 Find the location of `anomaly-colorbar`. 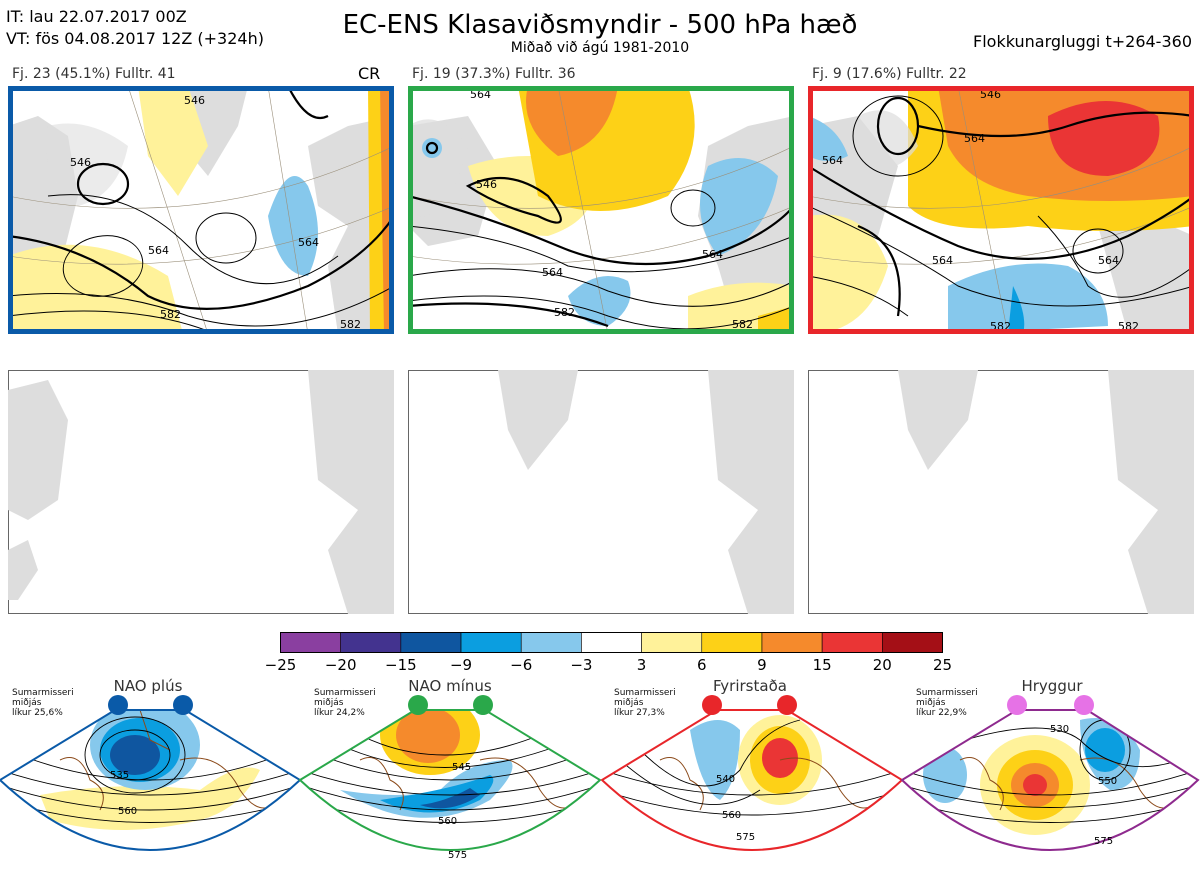

anomaly-colorbar is located at coordinates (611, 642).